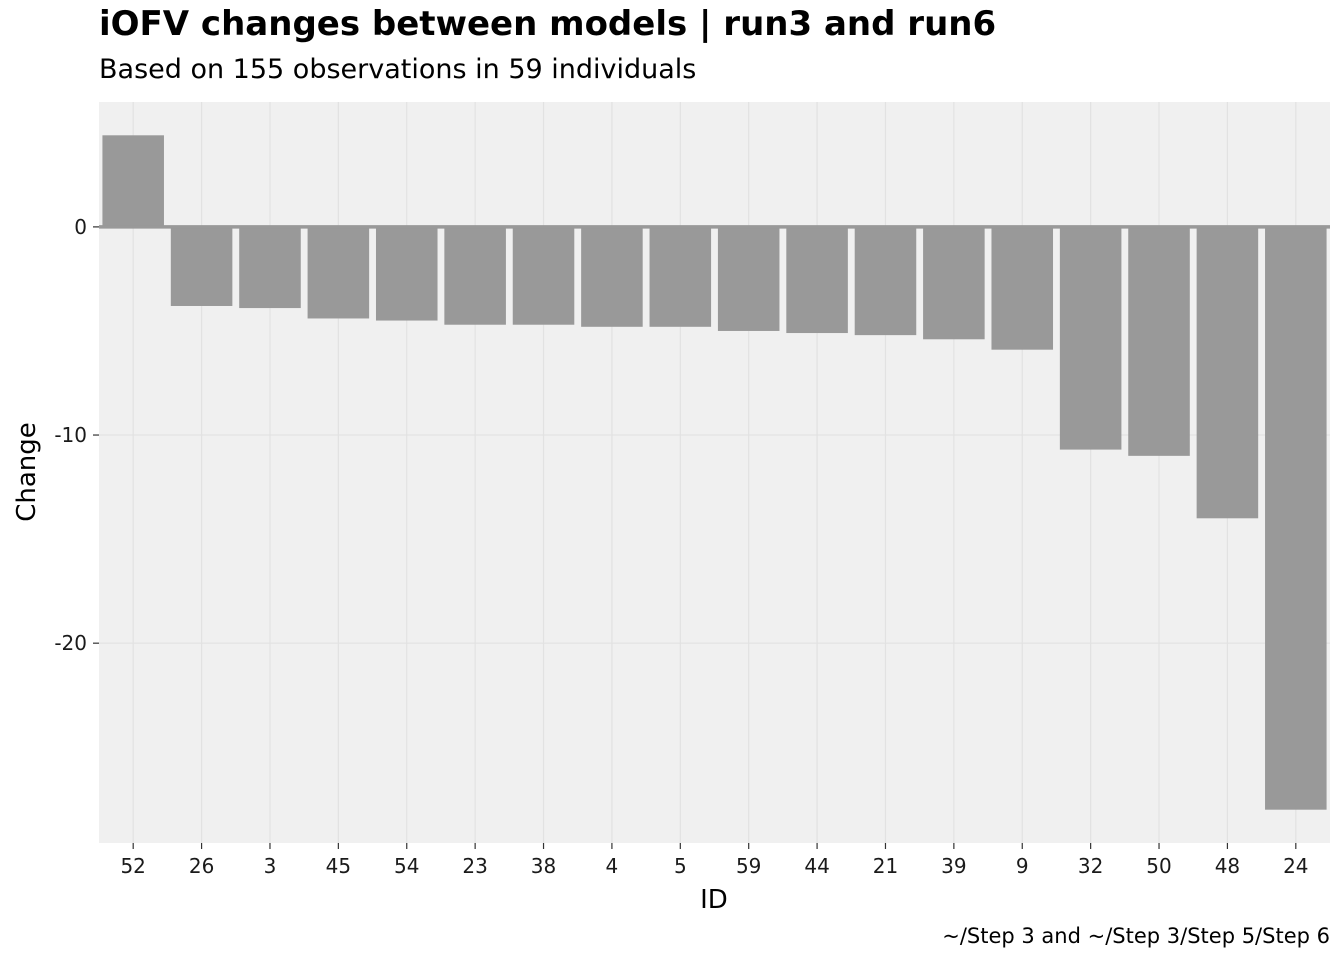 This screenshot has height=960, width=1344. I want to click on x-tick-label: 39, so click(953, 866).